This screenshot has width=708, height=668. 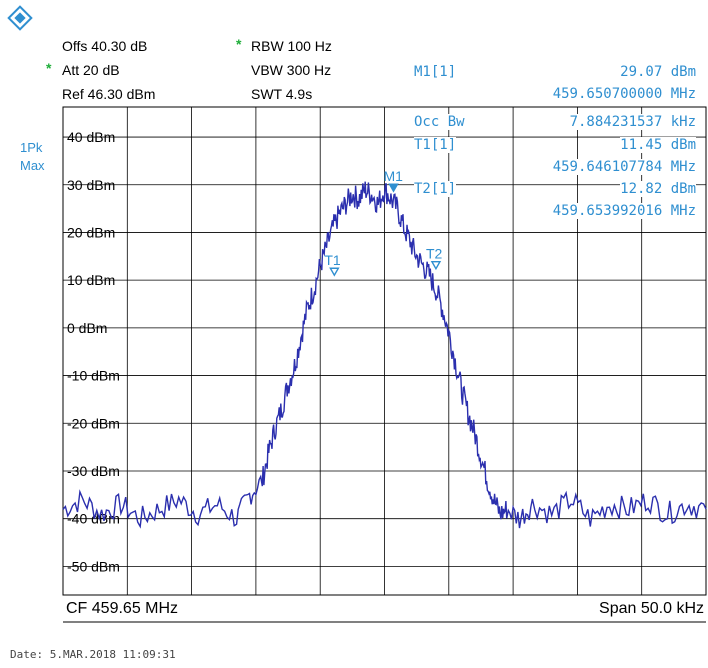 I want to click on y-tick-label: -50 dBm, so click(x=93, y=566).